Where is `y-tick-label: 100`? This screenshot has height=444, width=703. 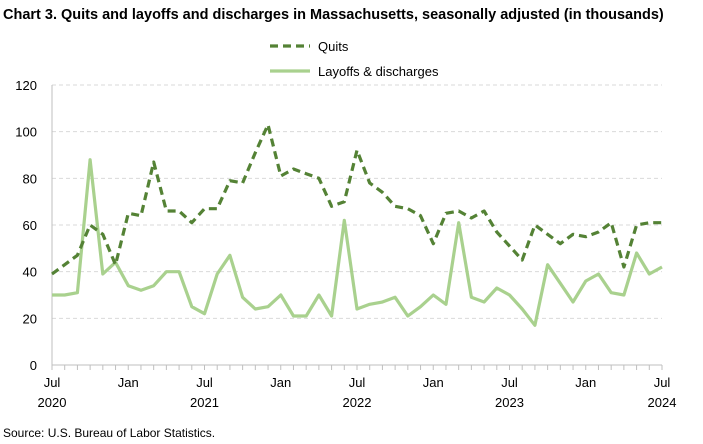
y-tick-label: 100 is located at coordinates (26, 132).